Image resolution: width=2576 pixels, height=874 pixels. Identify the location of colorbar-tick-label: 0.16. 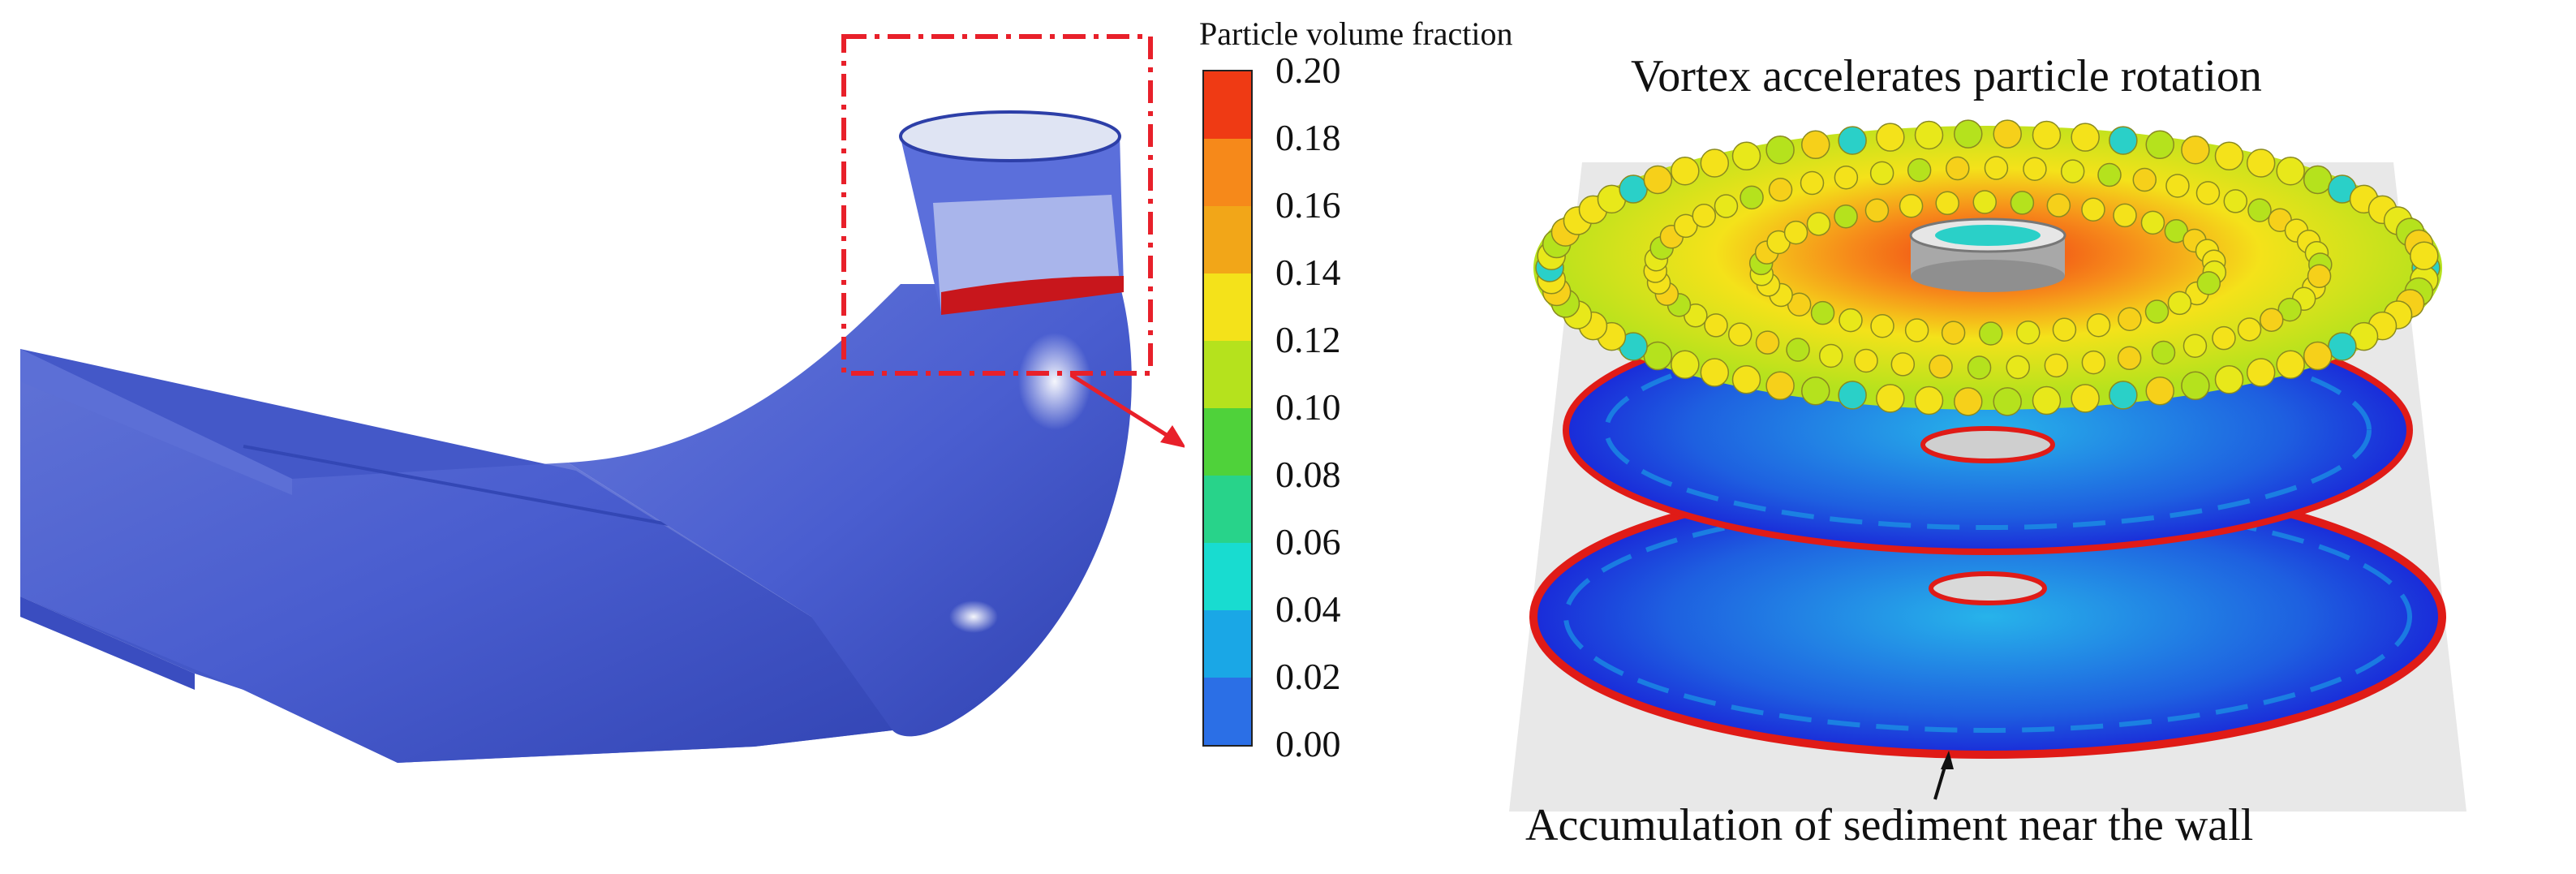
(1308, 205).